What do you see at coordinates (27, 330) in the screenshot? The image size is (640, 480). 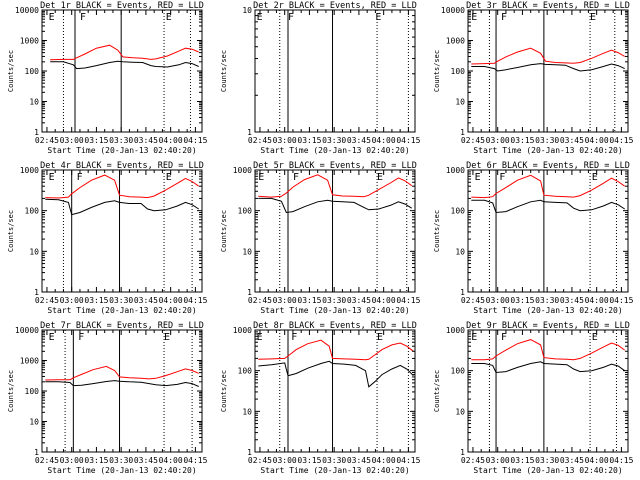 I see `y-tick-label: 10000` at bounding box center [27, 330].